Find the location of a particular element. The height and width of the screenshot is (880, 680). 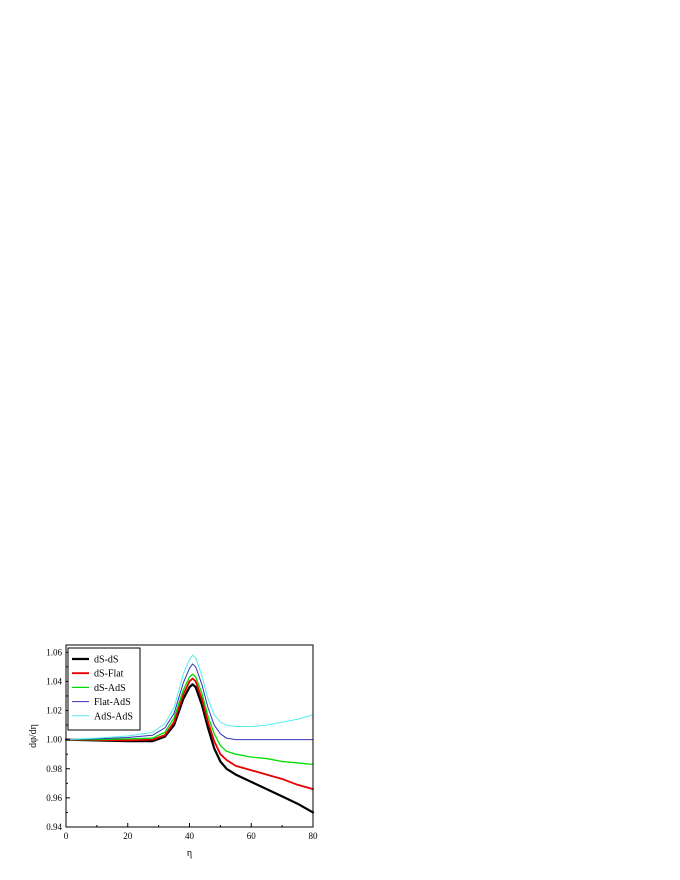

legend: dS-dS dS-Flat dS-AdS Flat-AdS AdS-AdS is located at coordinates (104, 689).